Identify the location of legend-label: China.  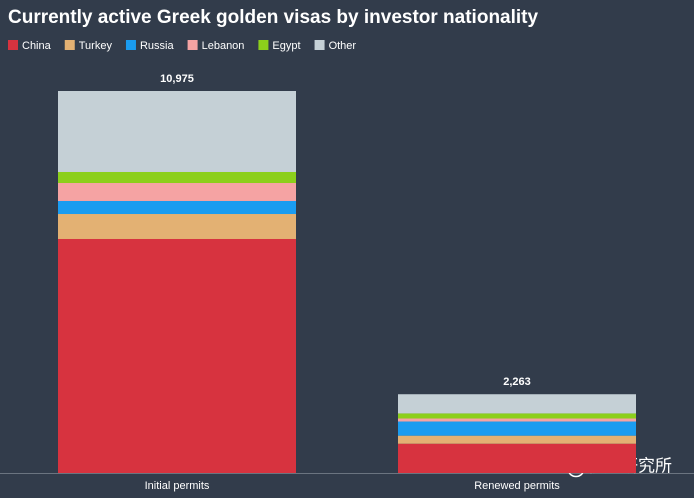
(37, 46).